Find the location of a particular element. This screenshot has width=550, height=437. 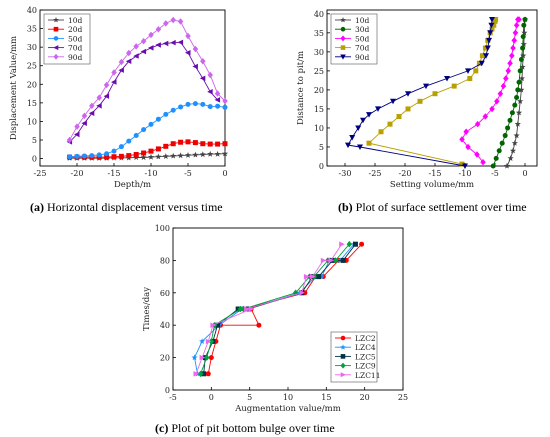

legend-label-b-0: 10d is located at coordinates (362, 20).